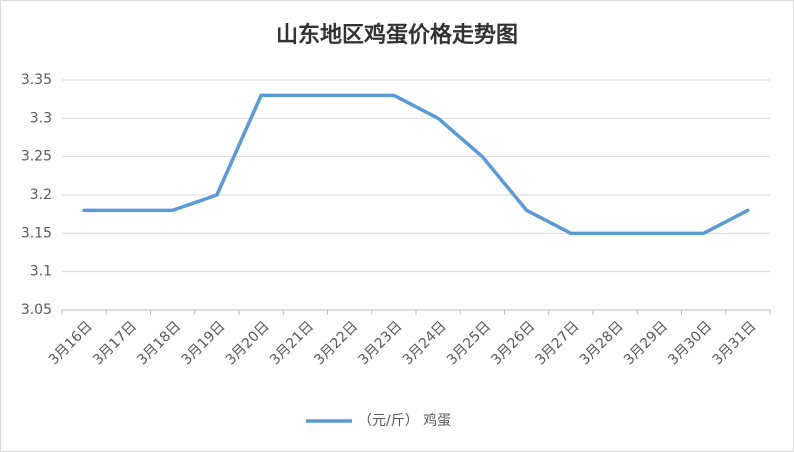  I want to click on y-tick-label: 3.05, so click(36, 310).